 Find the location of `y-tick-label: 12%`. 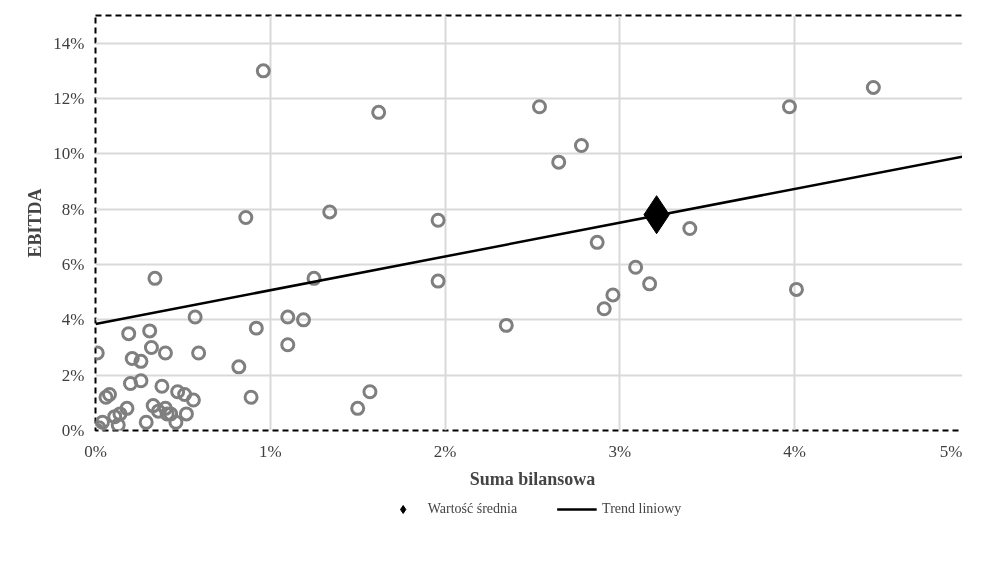

y-tick-label: 12% is located at coordinates (69, 98).